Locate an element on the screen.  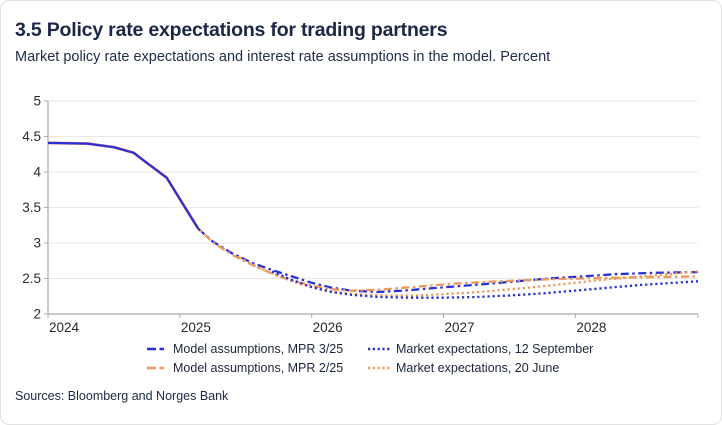
series-market-expectations-12-september is located at coordinates (485, 284).